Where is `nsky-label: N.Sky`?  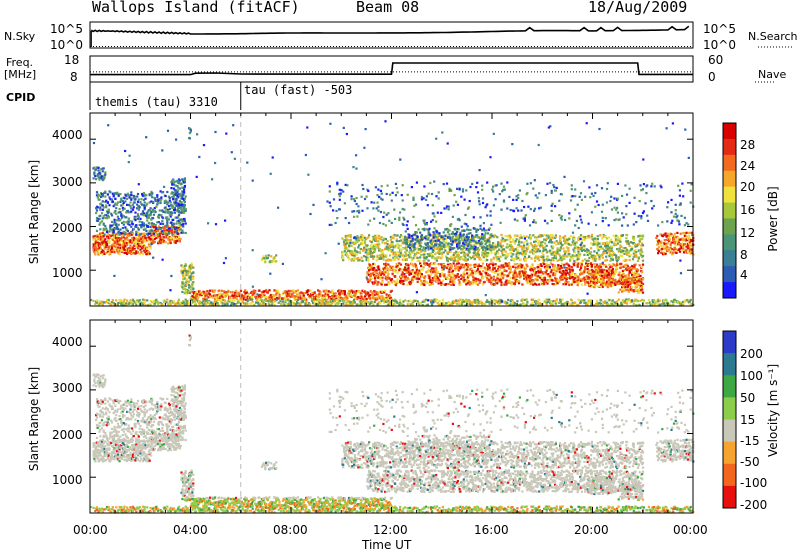 nsky-label: N.Sky is located at coordinates (20, 36).